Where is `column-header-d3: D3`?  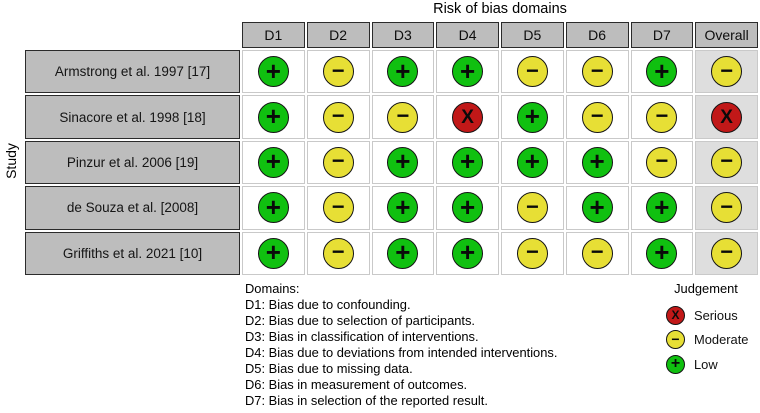 column-header-d3: D3 is located at coordinates (403, 35).